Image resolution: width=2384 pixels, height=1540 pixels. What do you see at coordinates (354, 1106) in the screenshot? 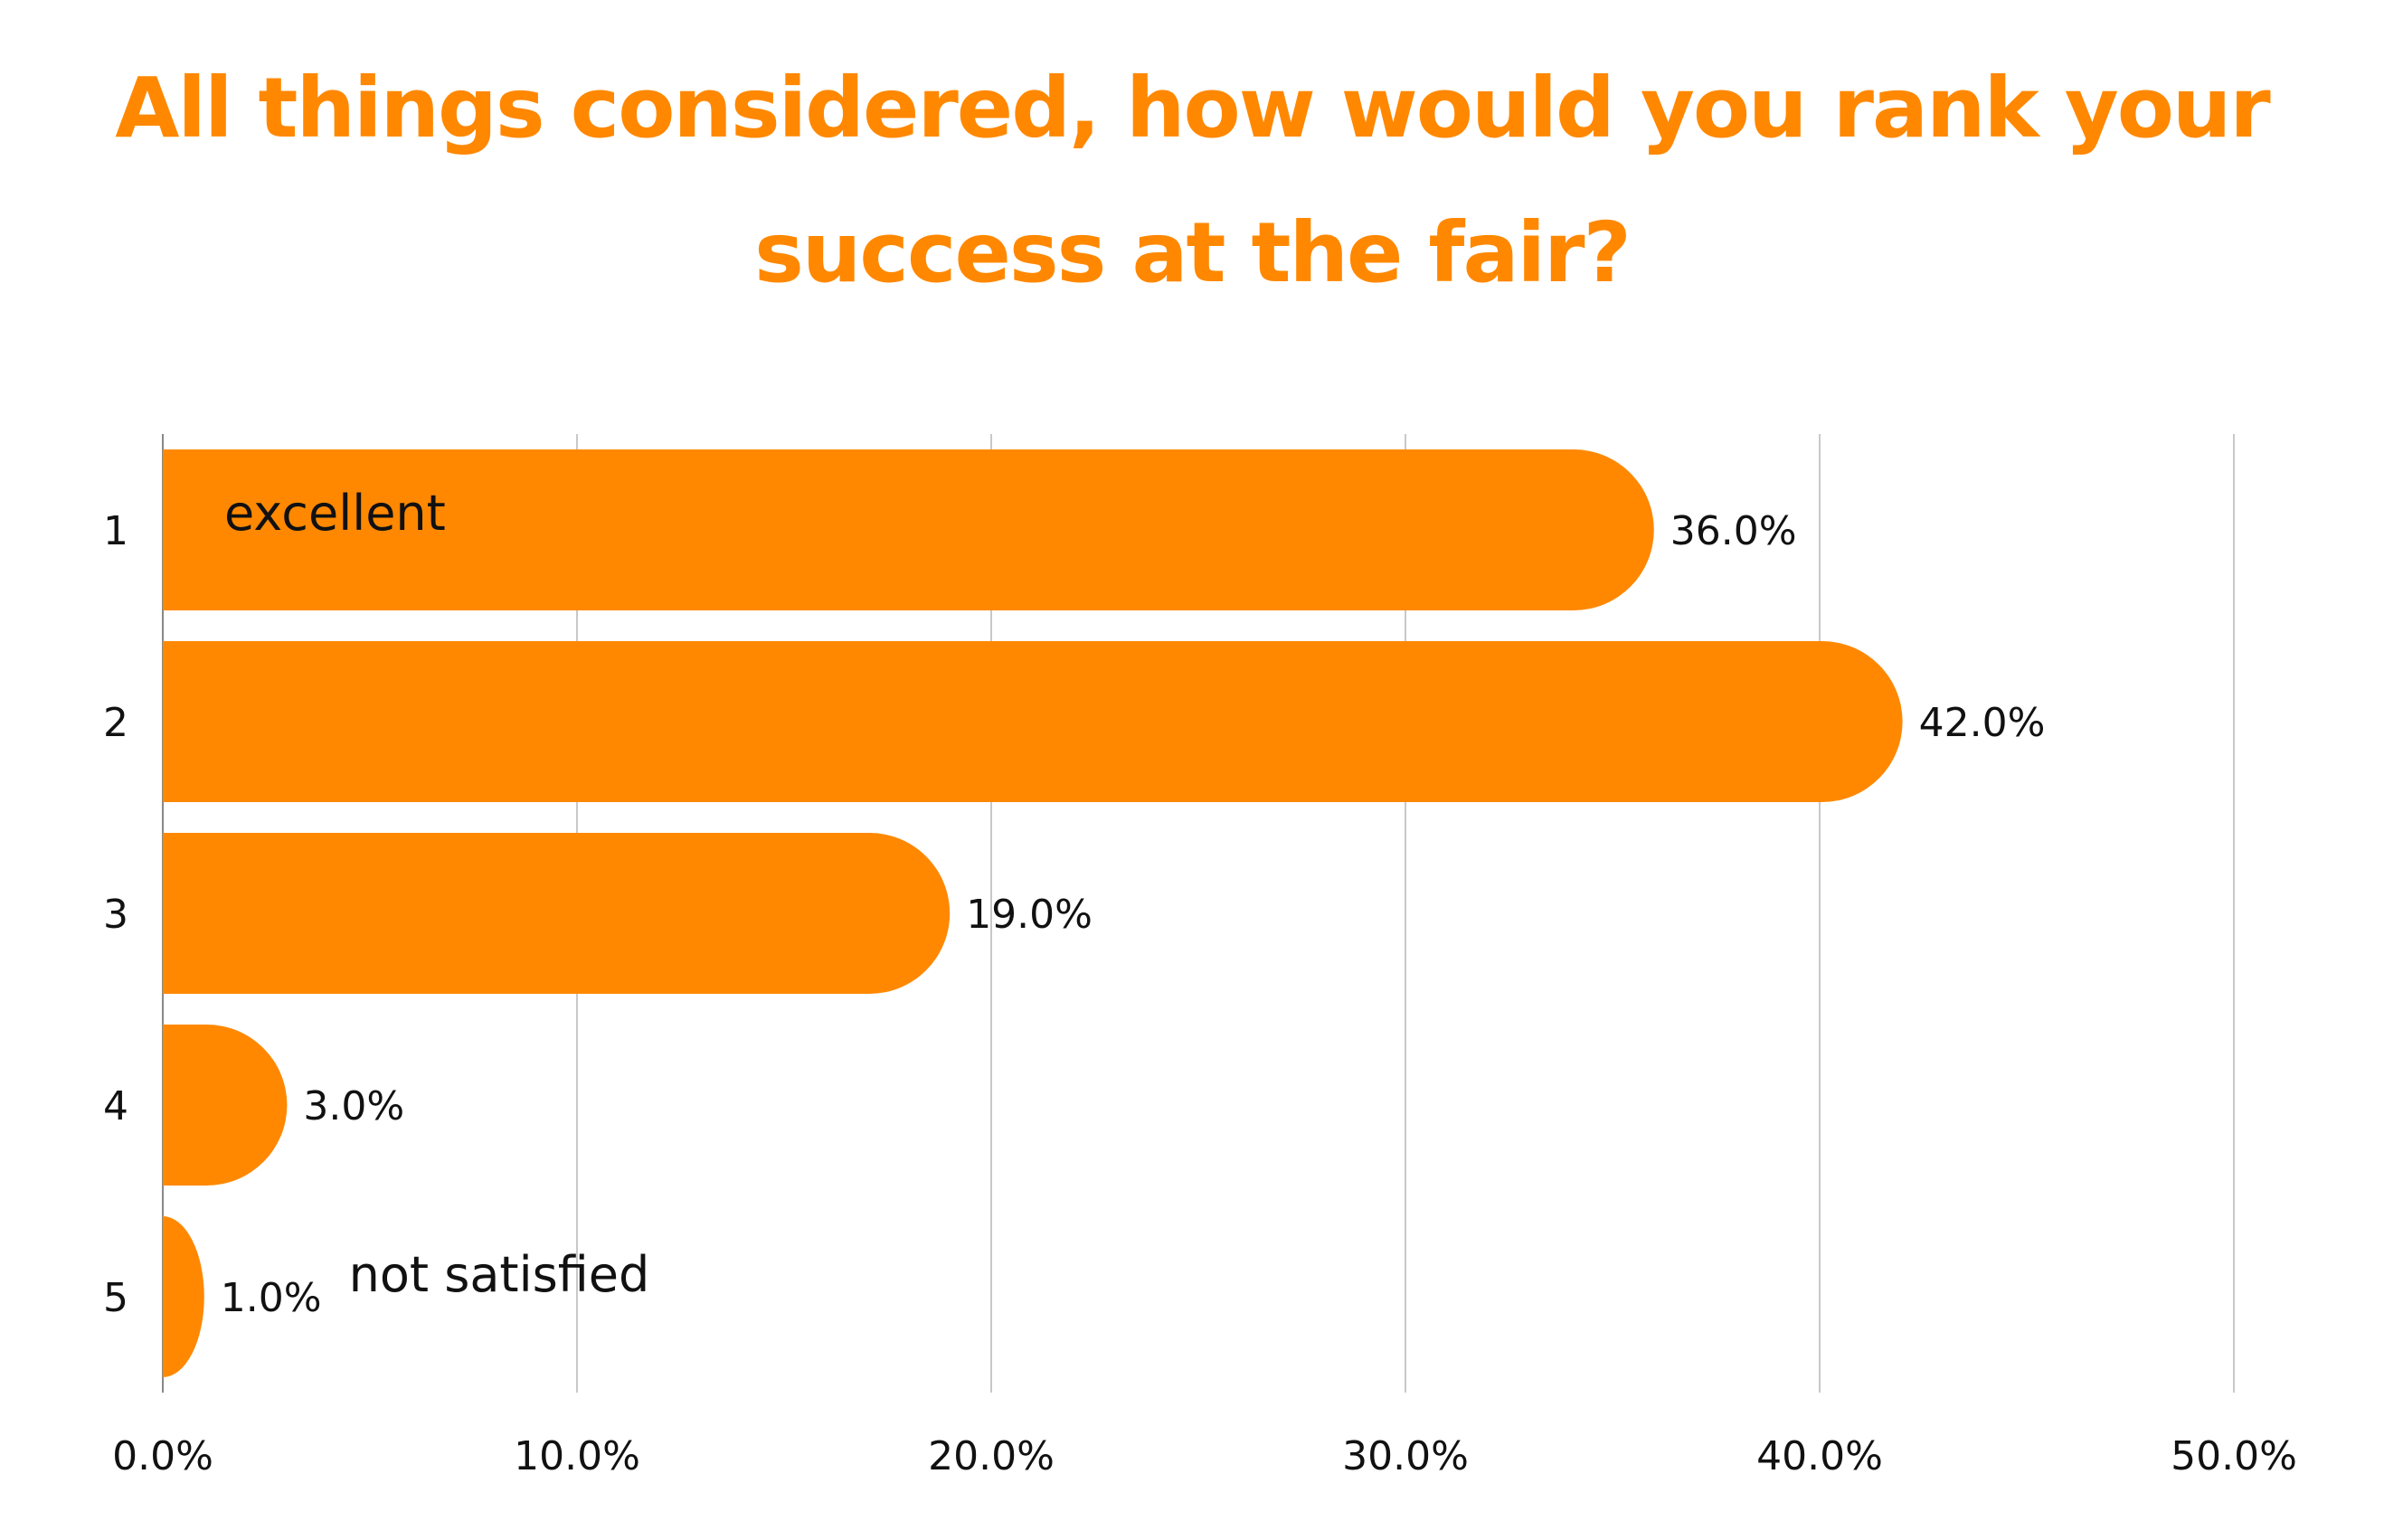
I see `value-label-4: 3.0%` at bounding box center [354, 1106].